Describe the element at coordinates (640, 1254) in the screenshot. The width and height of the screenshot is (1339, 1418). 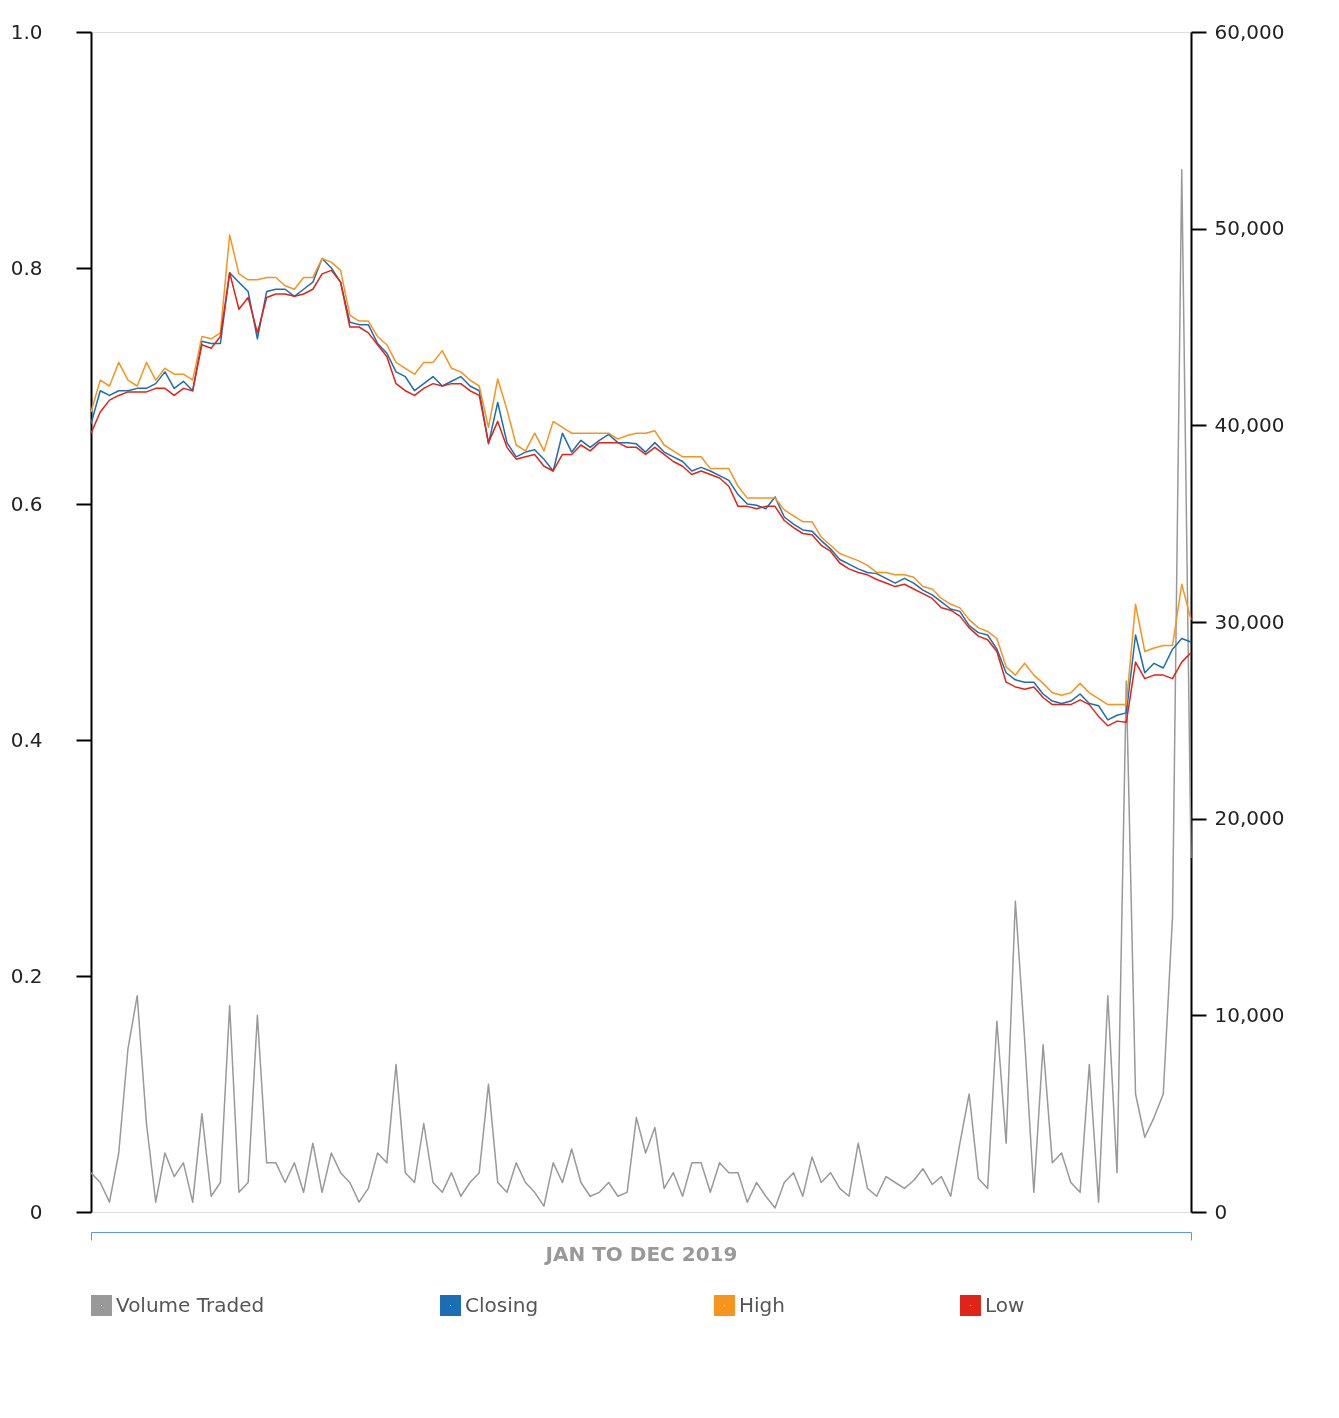
I see `x-axis-title: JAN TO DEC 2019` at that location.